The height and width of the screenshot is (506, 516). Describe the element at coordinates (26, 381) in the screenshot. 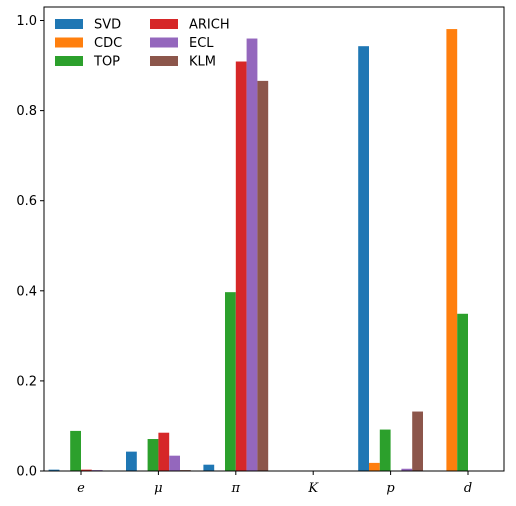

I see `y-tick-label: 0.2` at that location.